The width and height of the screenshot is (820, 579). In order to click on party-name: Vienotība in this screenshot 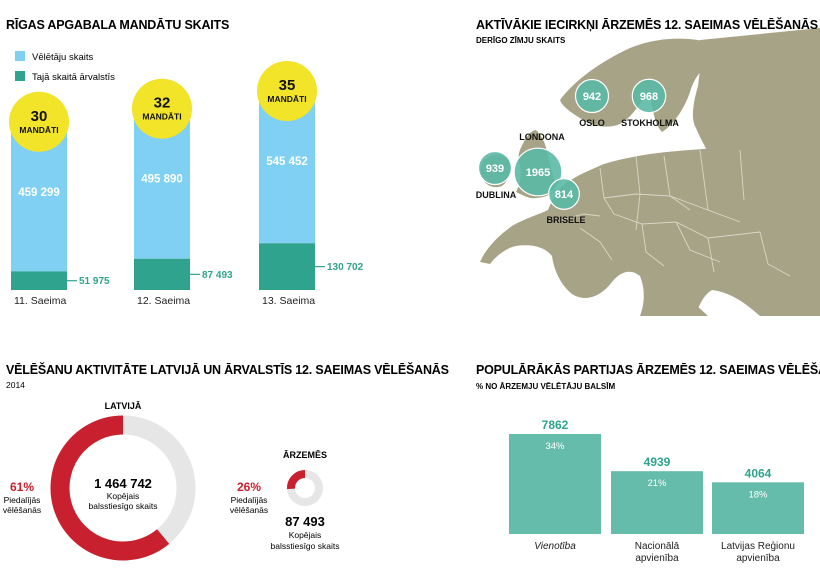, I will do `click(555, 546)`.